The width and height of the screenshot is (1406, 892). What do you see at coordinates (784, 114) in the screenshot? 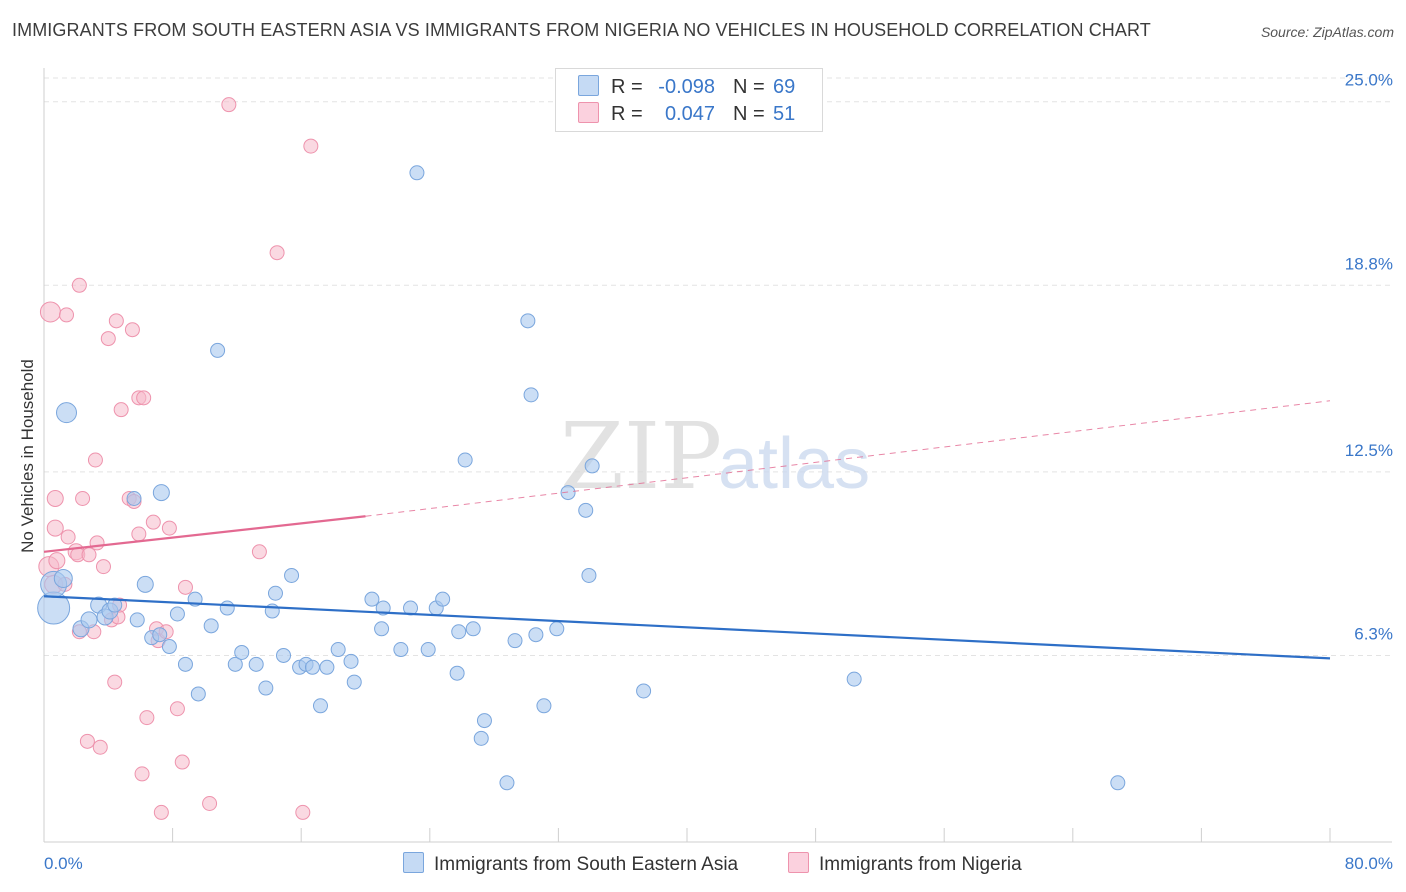
I see `legend-n-value: 51` at bounding box center [784, 114].